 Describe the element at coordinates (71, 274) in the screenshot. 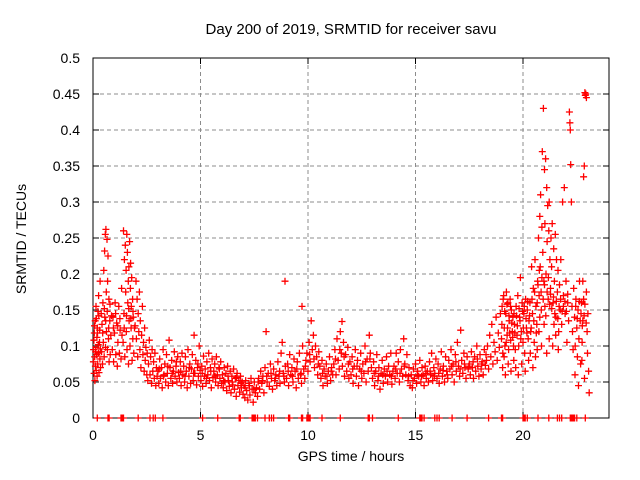

I see `y-tick-label: 0.2` at that location.